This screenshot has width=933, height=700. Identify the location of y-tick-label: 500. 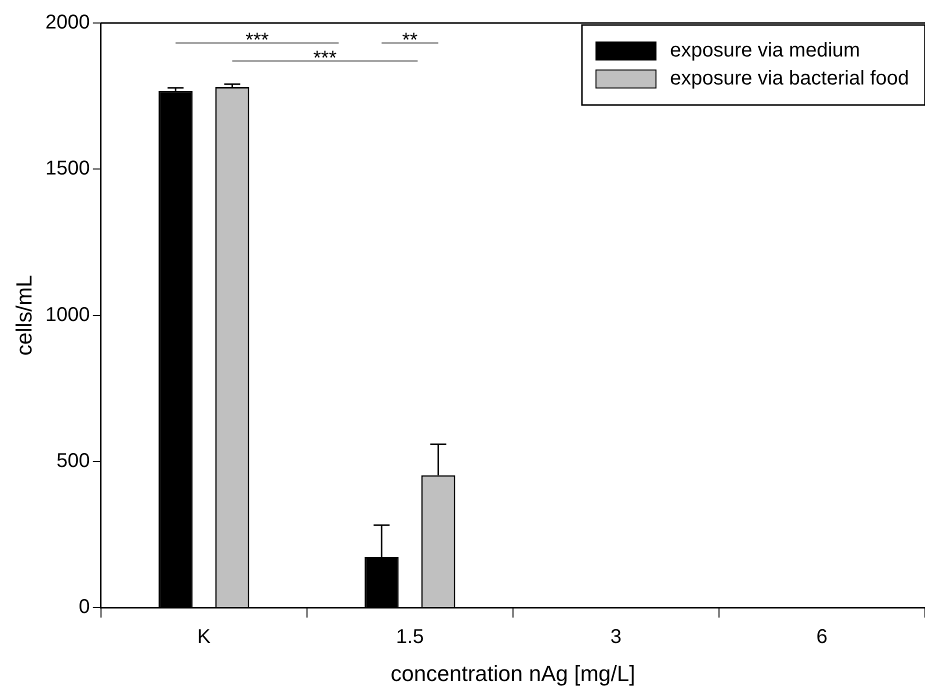
(73, 461).